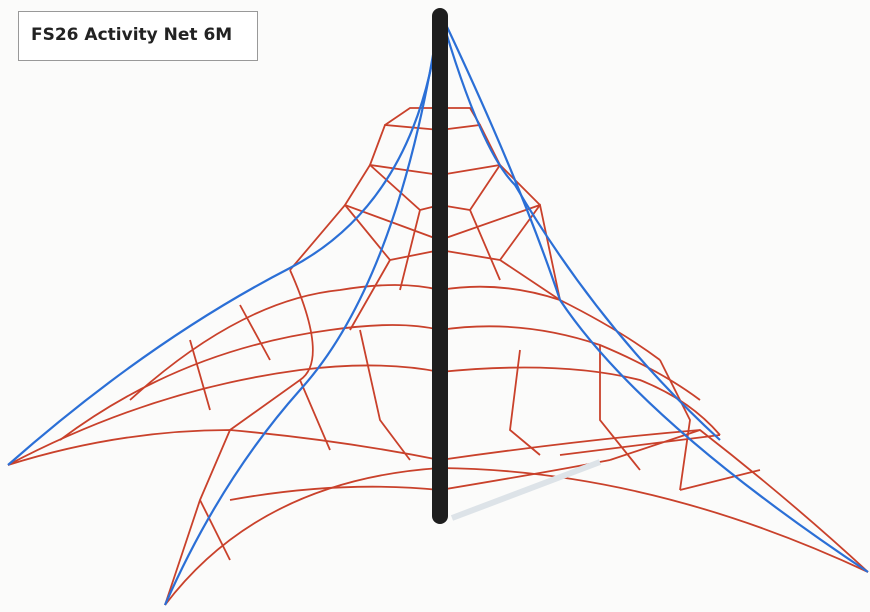 The height and width of the screenshot is (612, 870). I want to click on label-box: FS26 Activity Net 6M, so click(138, 36).